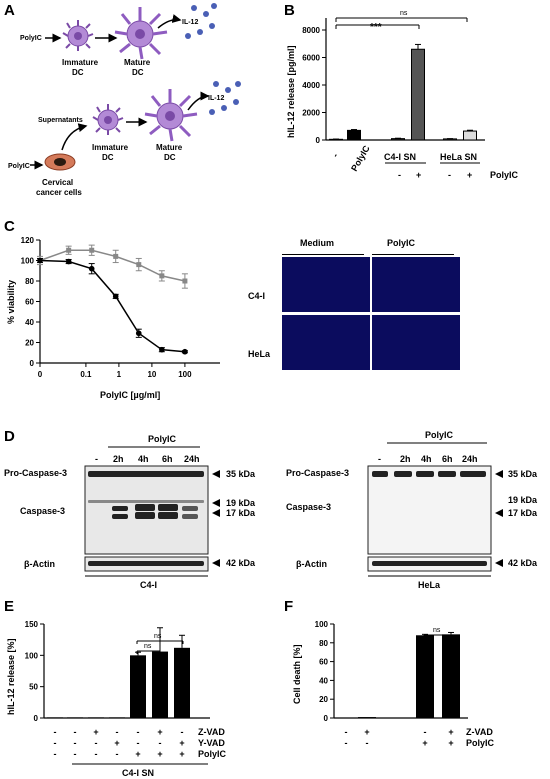  I want to click on b-ylabel: hIL-12 release [pg/ml], so click(291, 91).